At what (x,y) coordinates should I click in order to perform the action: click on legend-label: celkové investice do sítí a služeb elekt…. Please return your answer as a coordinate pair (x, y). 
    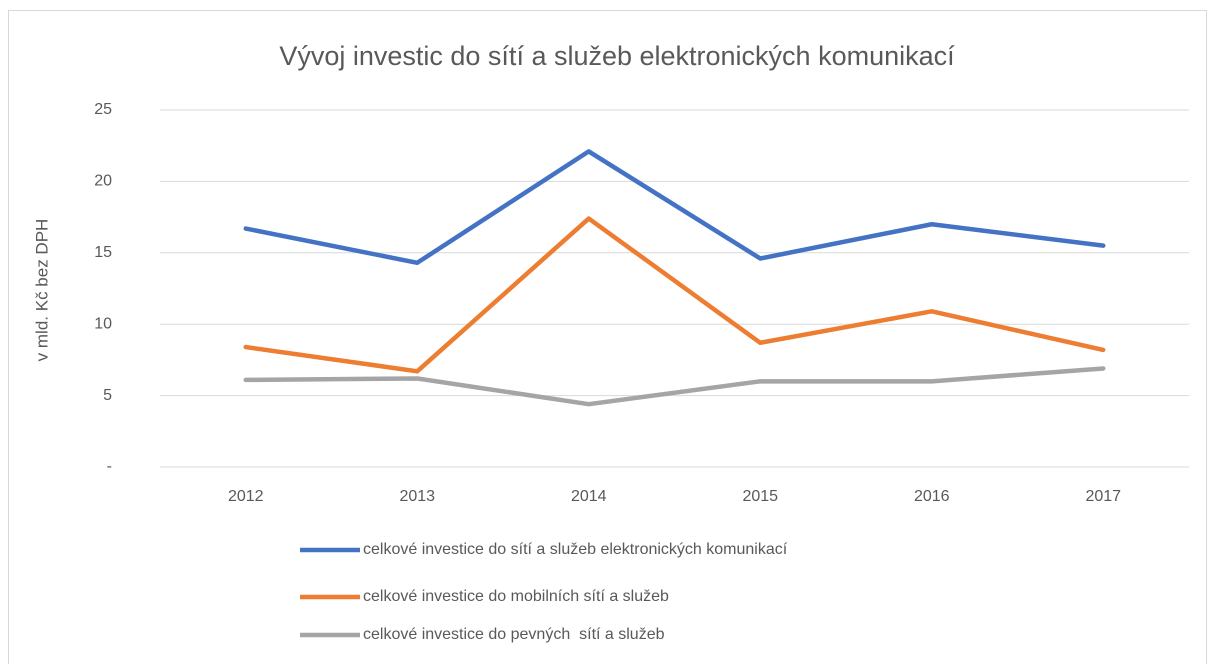
    Looking at the image, I should click on (575, 549).